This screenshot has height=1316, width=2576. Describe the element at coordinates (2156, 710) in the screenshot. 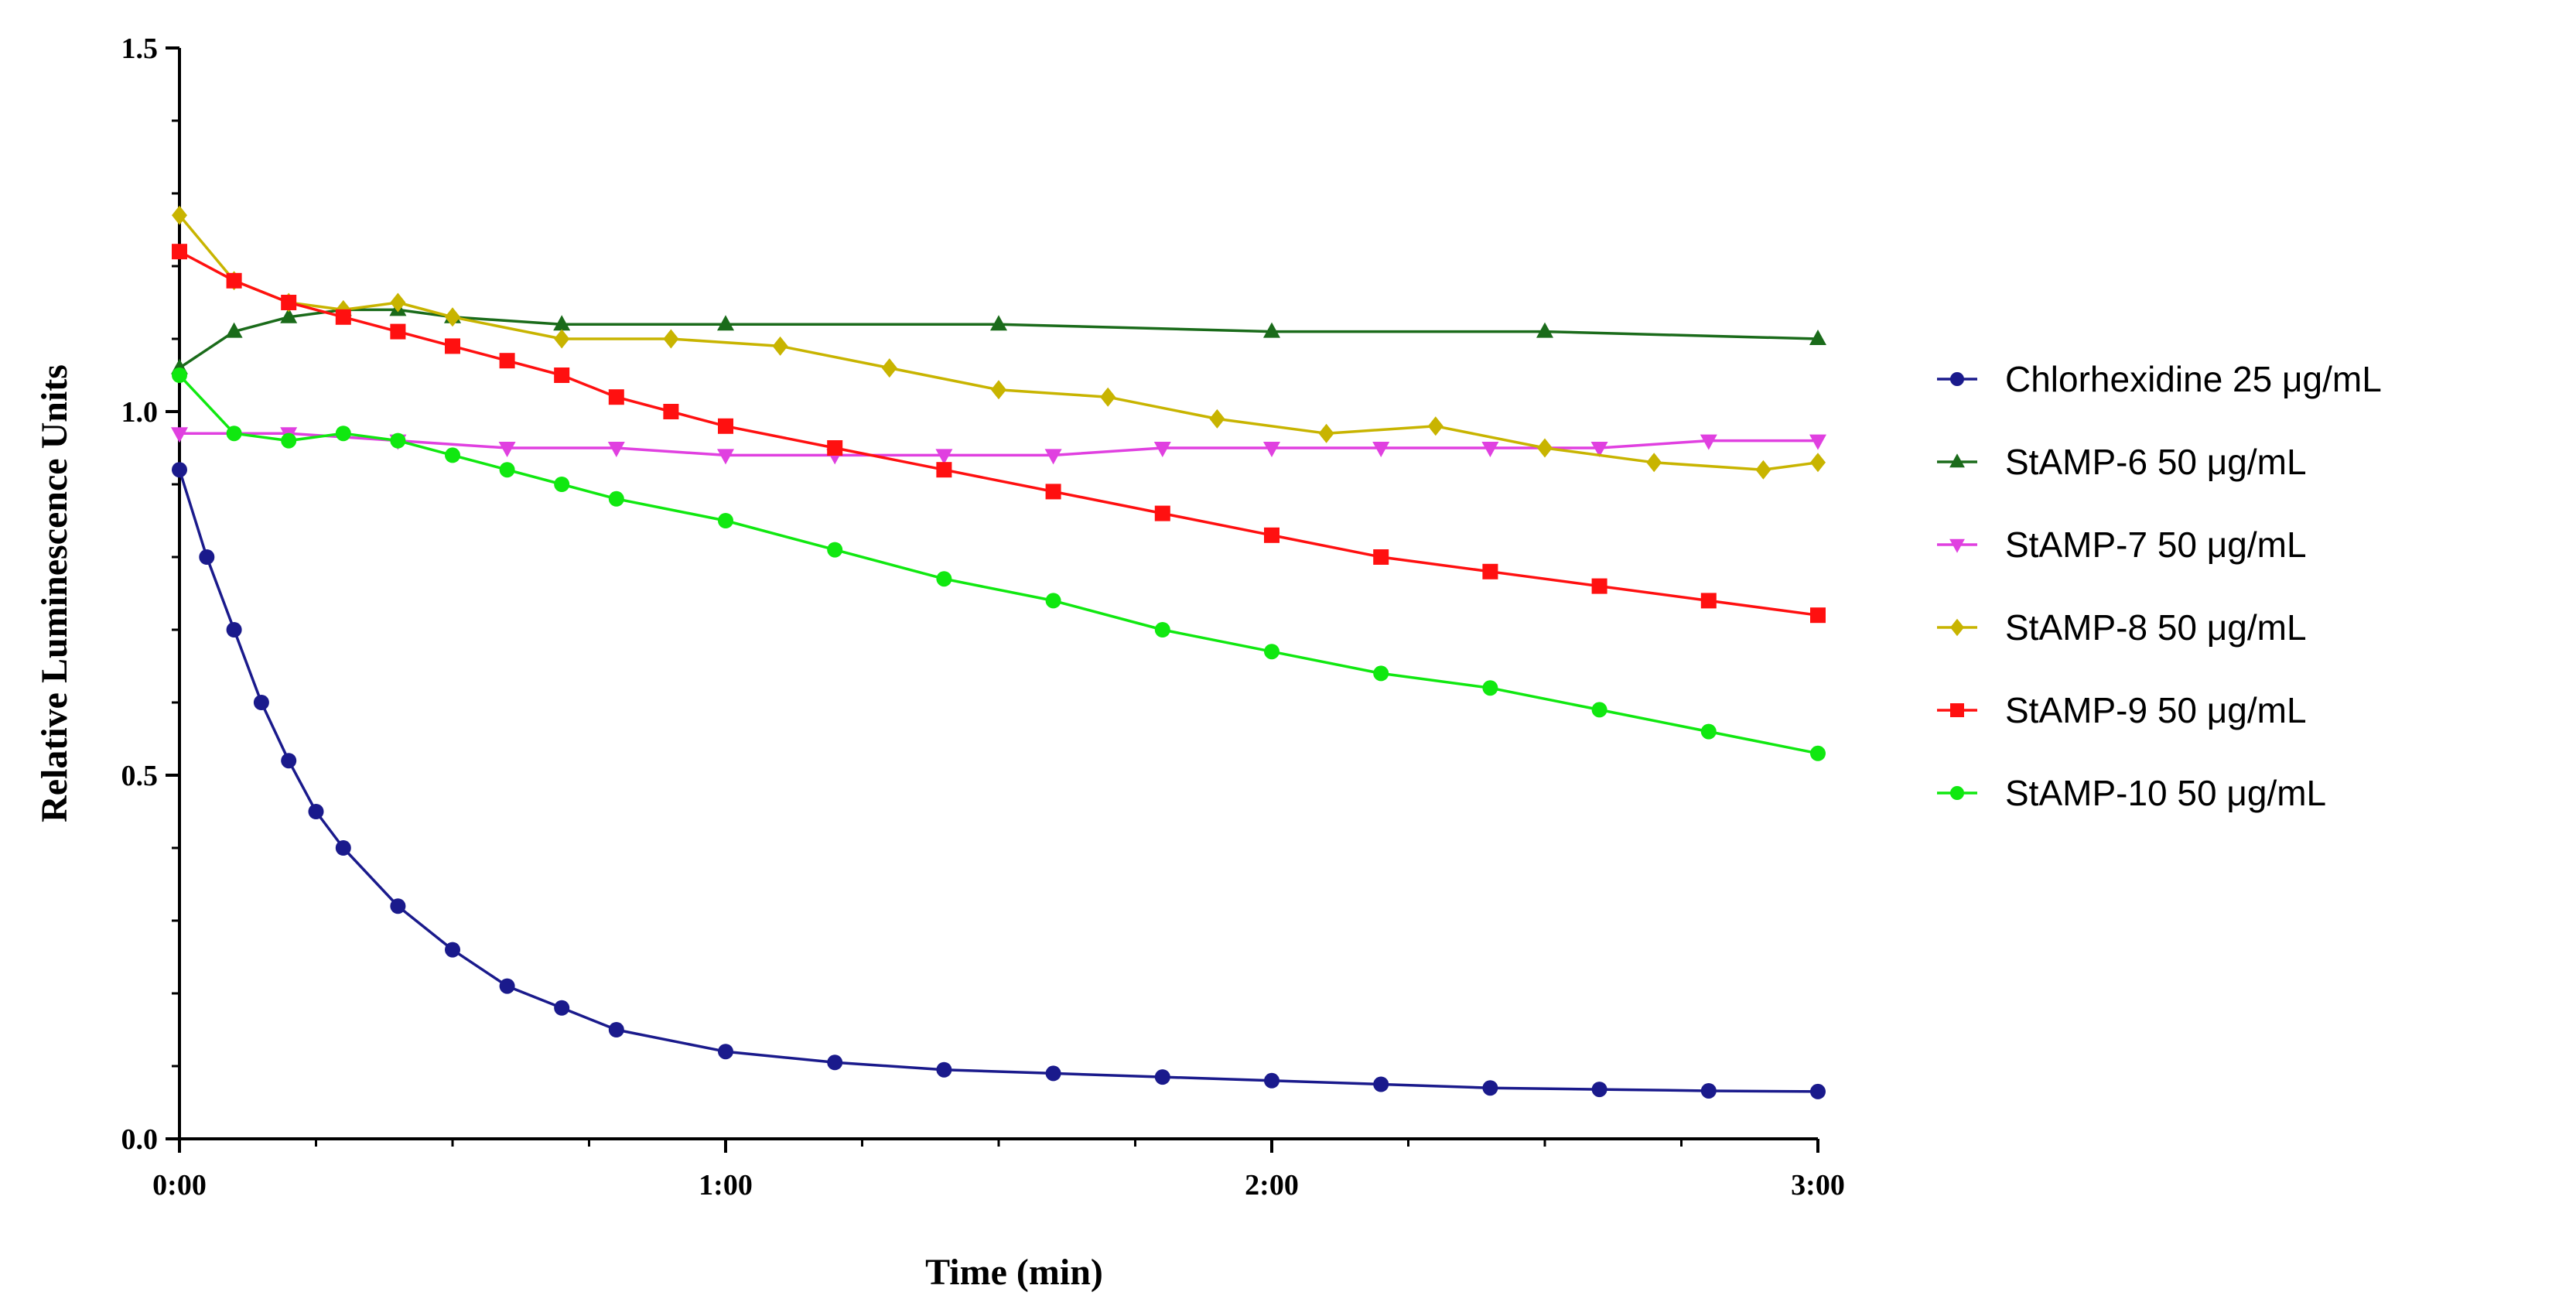

I see `legend-label: StAMP-9 50 μg/mL` at that location.